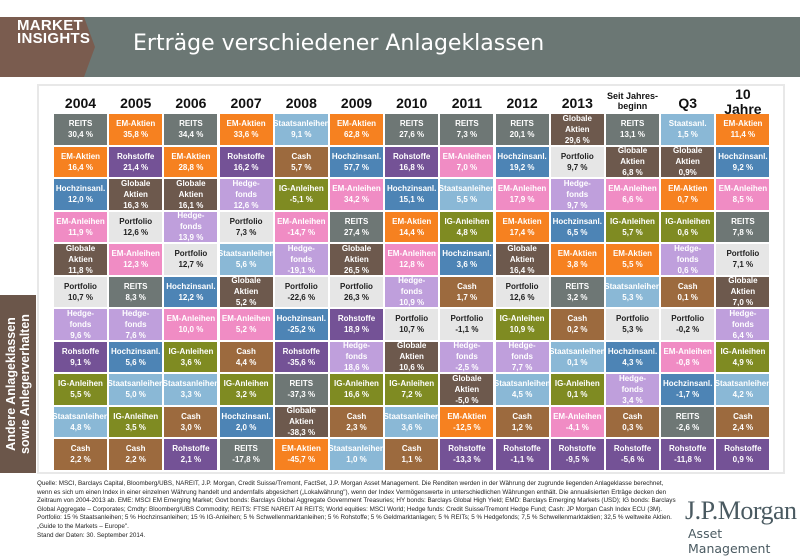 This screenshot has height=556, width=800. What do you see at coordinates (522, 291) in the screenshot?
I see `cell-portfolio: Portfolio 12,6 %` at bounding box center [522, 291].